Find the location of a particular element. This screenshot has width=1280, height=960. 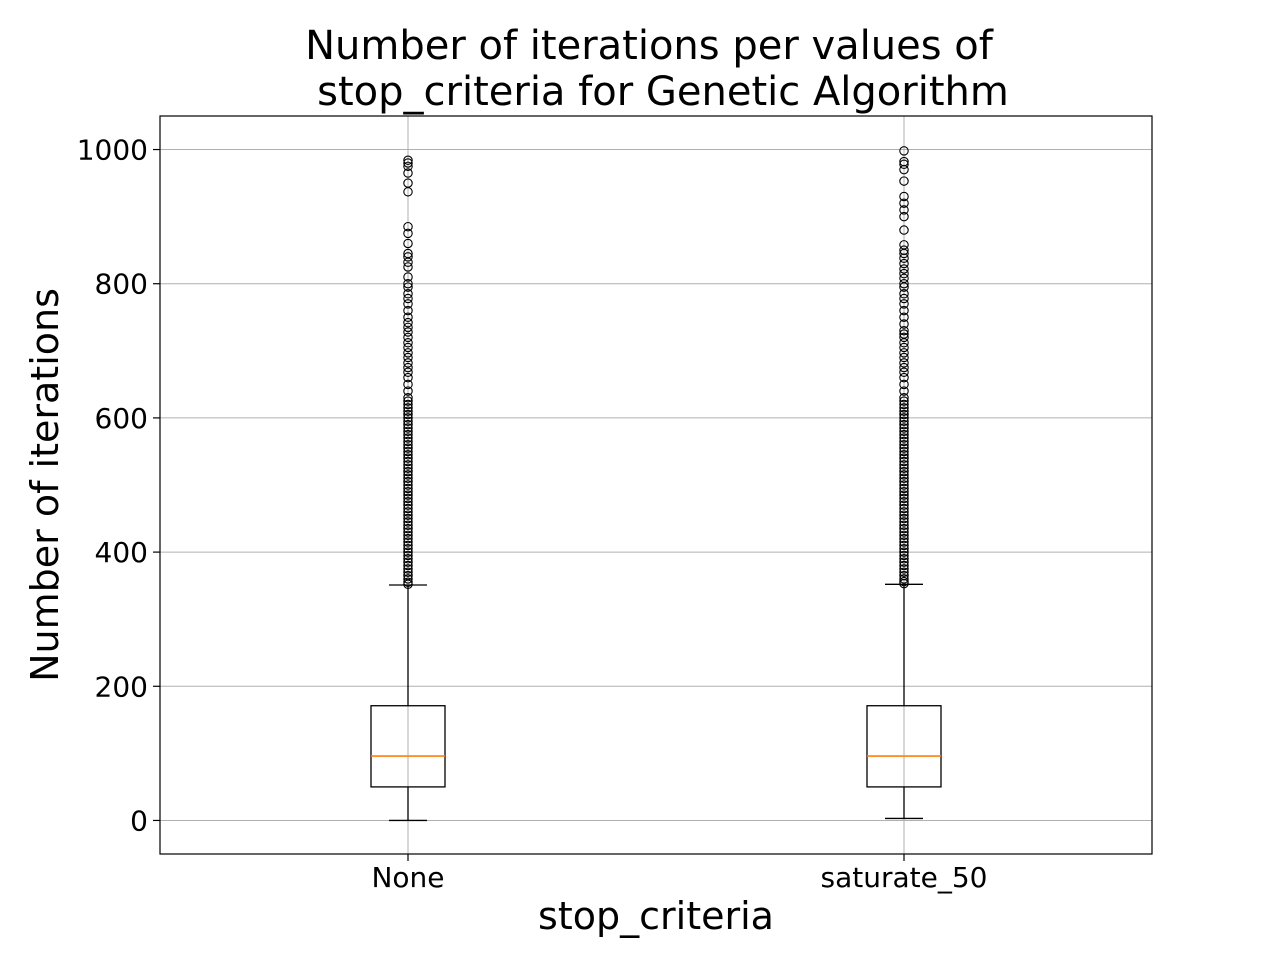

x-axis-ticks: None saturate_50 is located at coordinates (679, 874).